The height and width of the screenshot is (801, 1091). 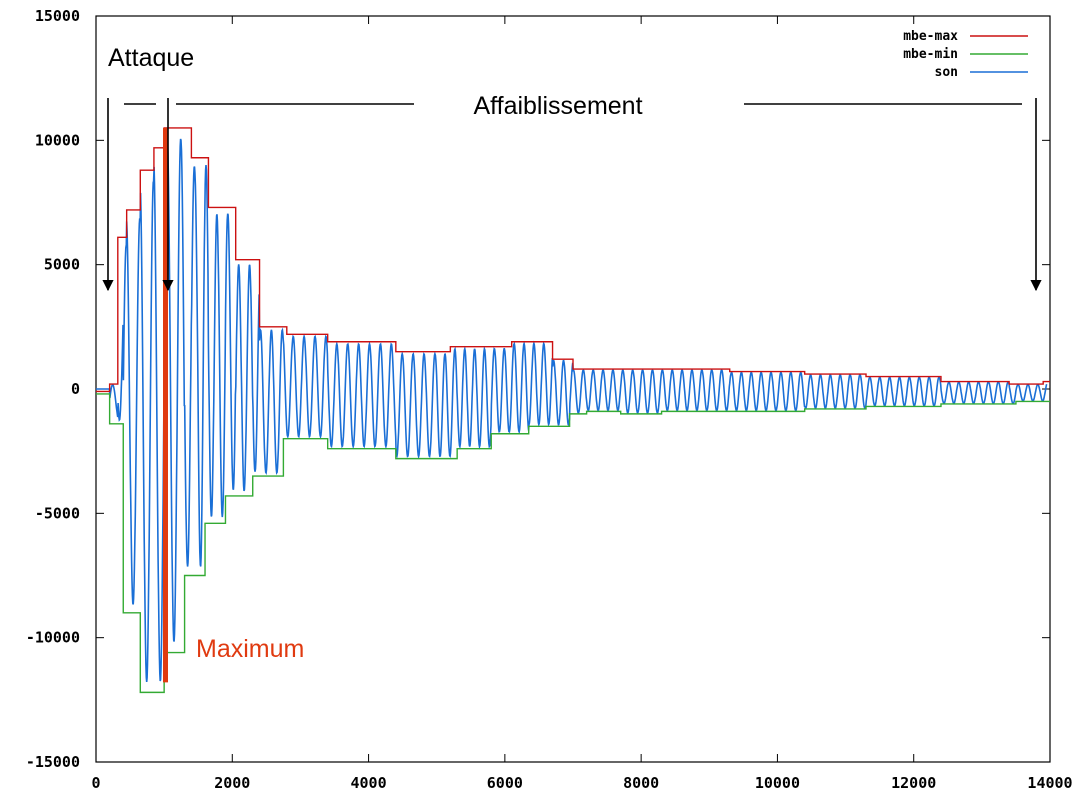 I want to click on x-tick-label: 6000, so click(x=505, y=783).